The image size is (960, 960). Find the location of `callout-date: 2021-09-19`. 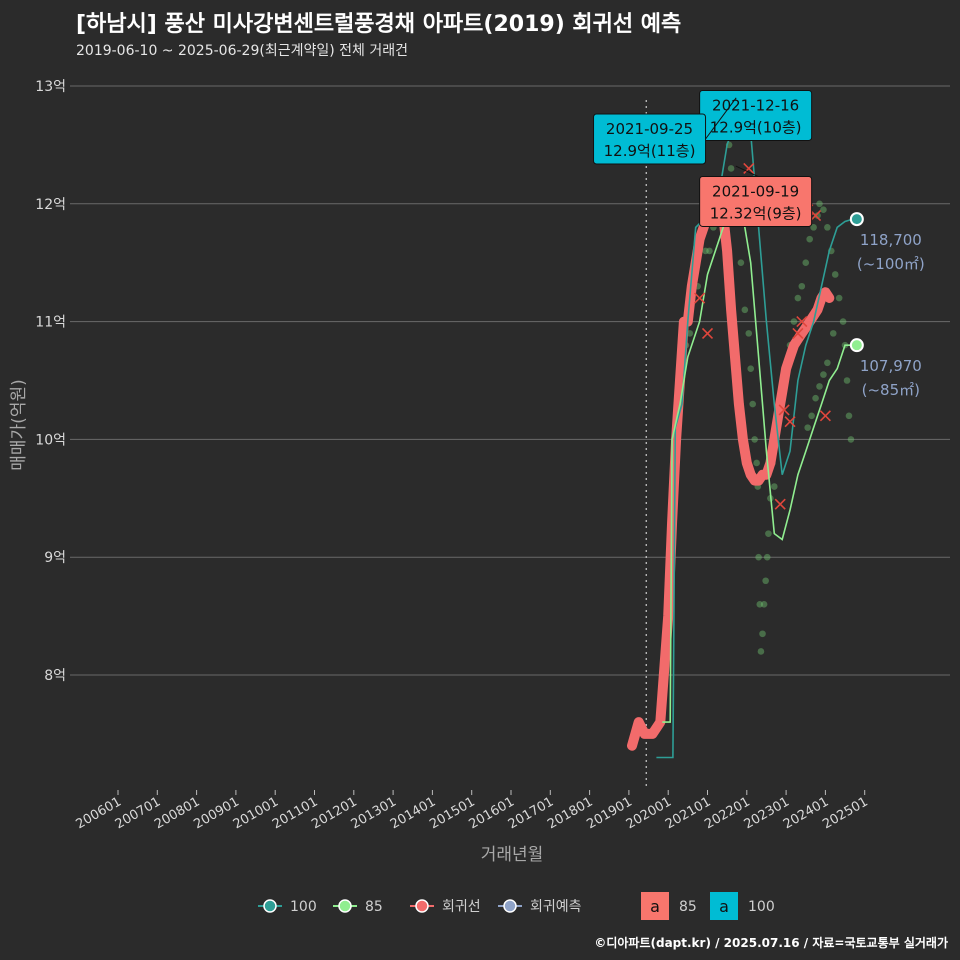

callout-date: 2021-09-19 is located at coordinates (755, 191).